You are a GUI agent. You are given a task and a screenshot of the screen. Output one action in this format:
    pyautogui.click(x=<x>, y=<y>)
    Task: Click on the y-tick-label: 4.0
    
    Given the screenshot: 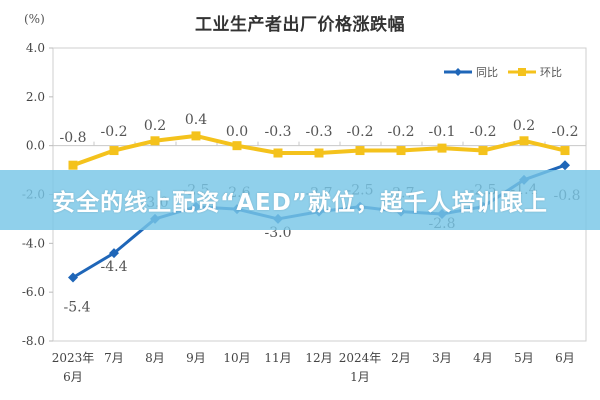 What is the action you would take?
    pyautogui.click(x=35, y=48)
    